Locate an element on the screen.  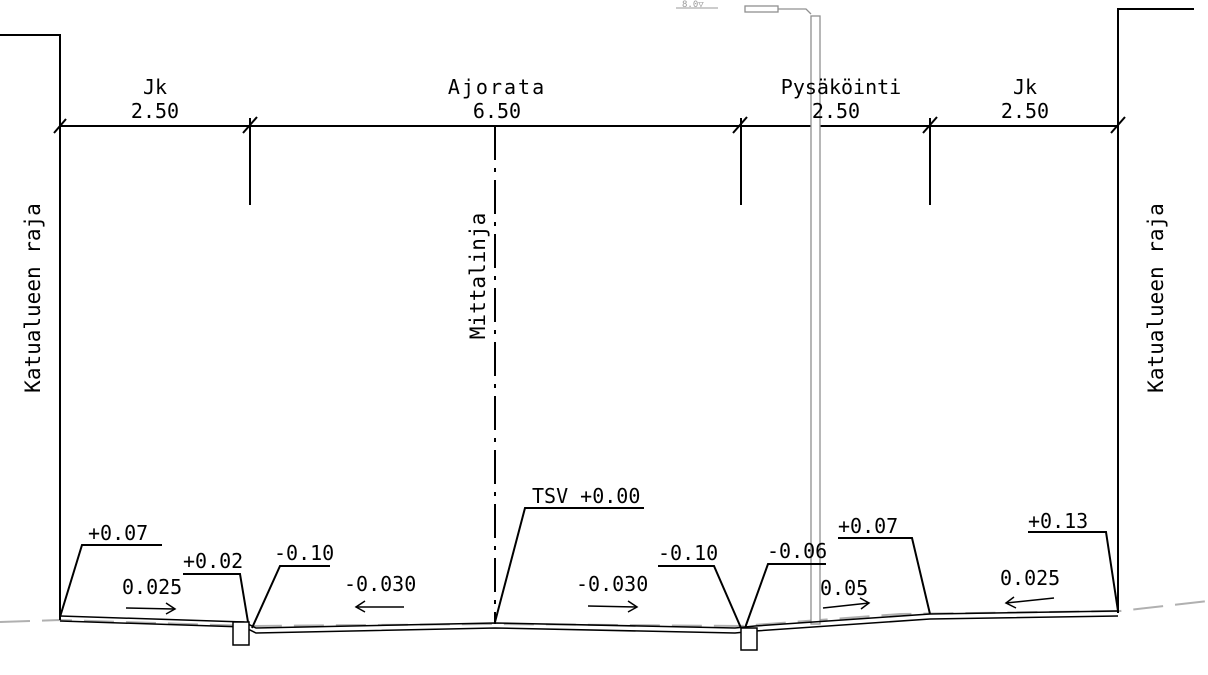
ground-line is located at coordinates (604, 614).